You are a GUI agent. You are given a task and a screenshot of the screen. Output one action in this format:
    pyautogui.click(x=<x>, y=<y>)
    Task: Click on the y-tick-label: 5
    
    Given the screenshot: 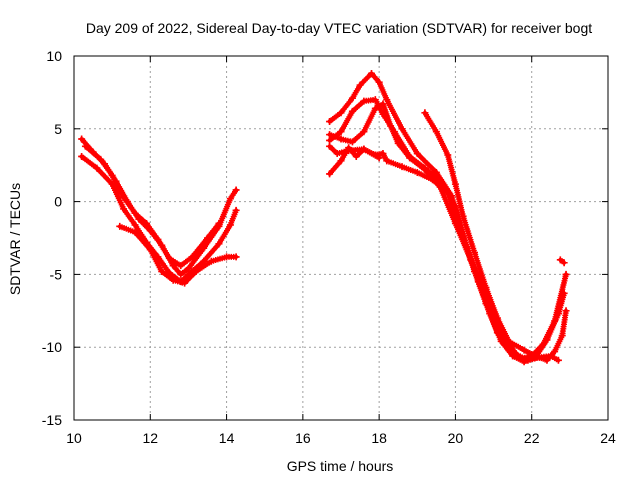 What is the action you would take?
    pyautogui.click(x=58, y=129)
    